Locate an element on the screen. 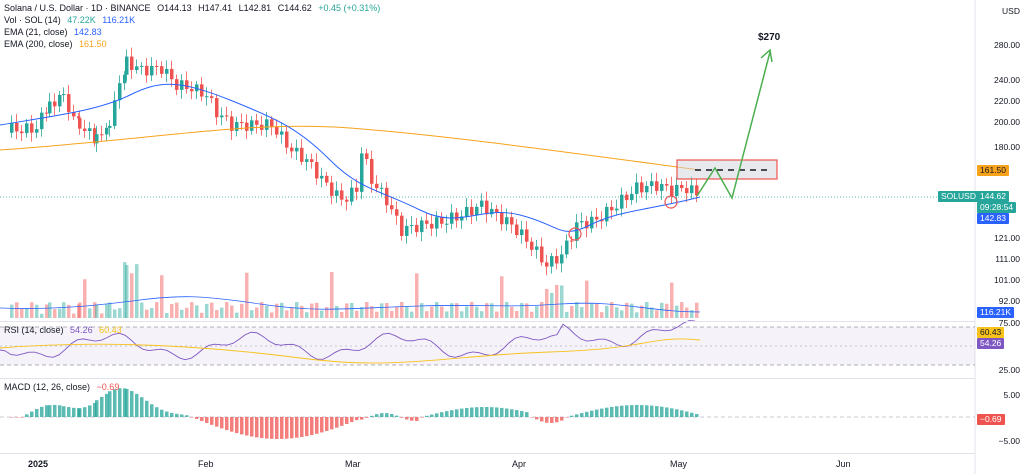  time-tick: May is located at coordinates (679, 464).